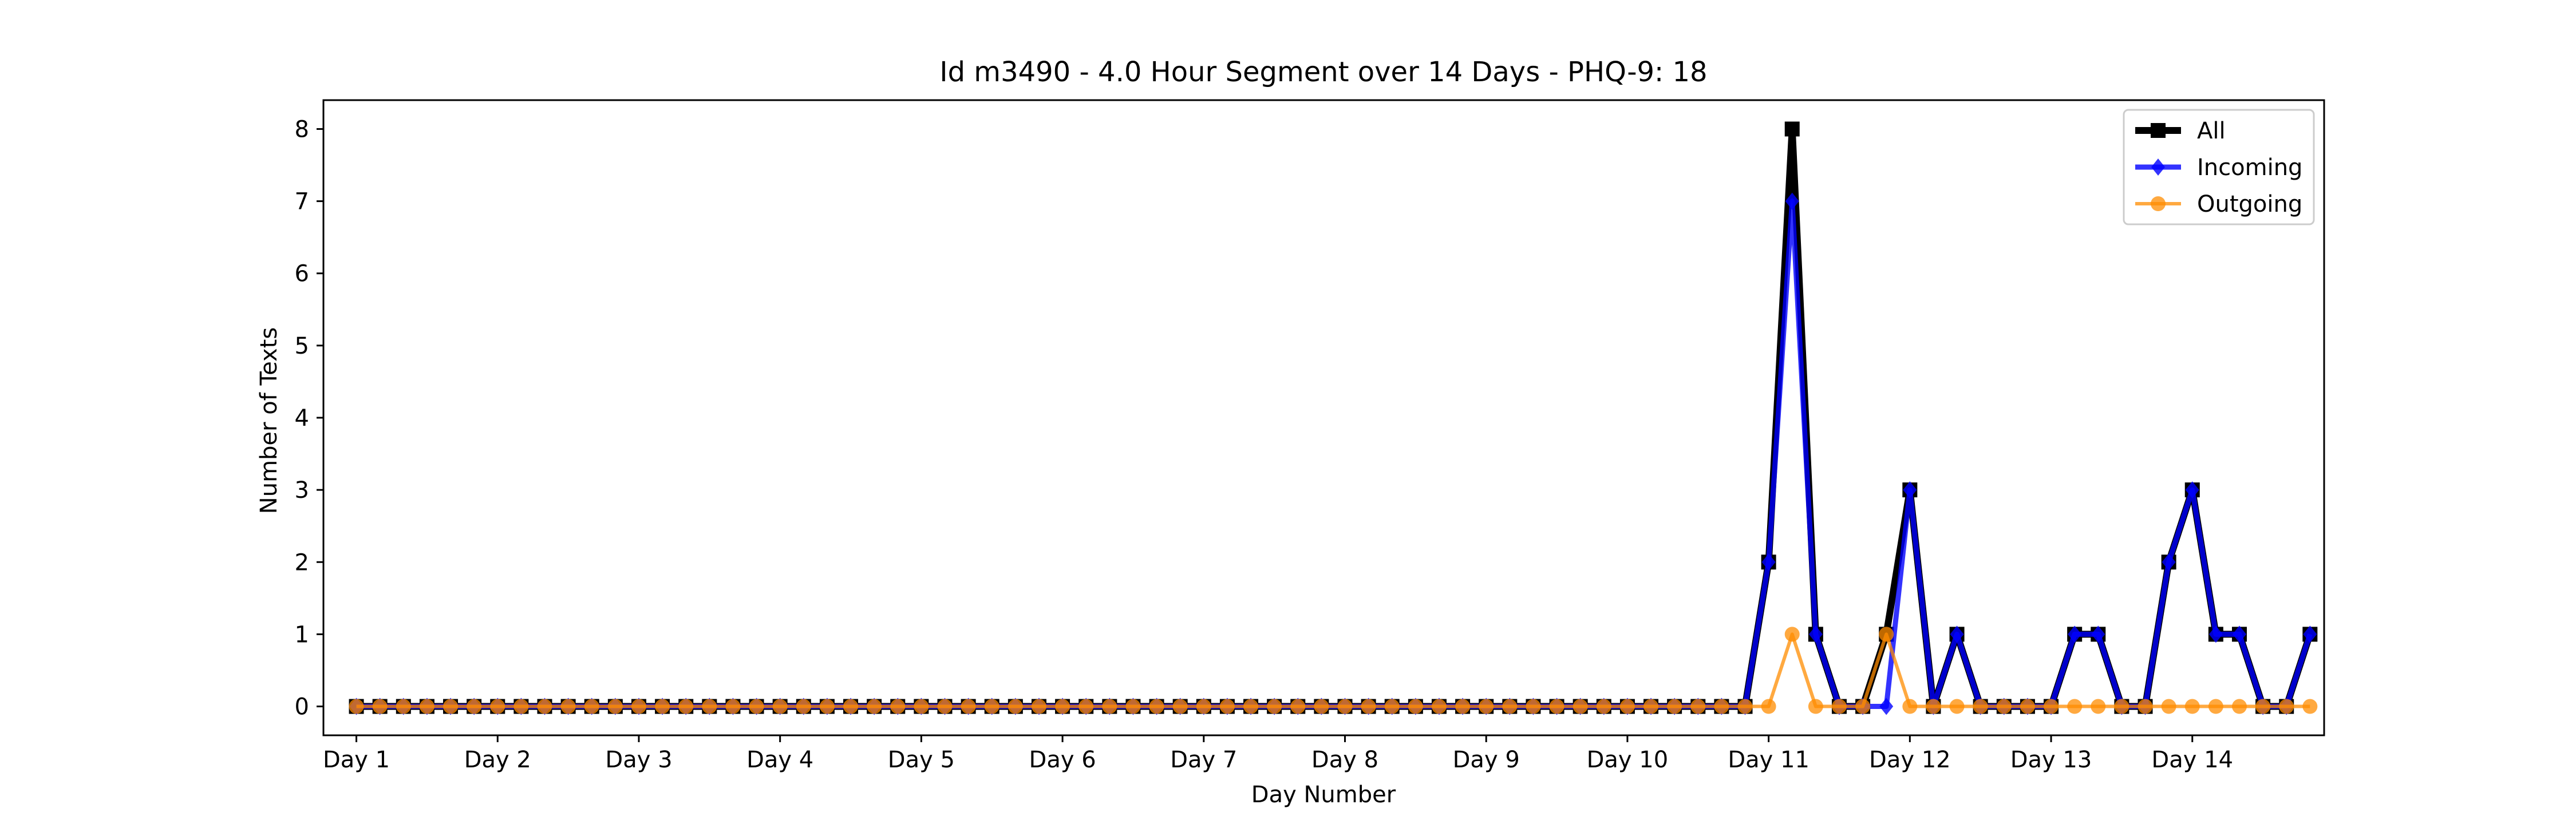 This screenshot has height=824, width=2576. I want to click on y-tick-label: 2, so click(302, 562).